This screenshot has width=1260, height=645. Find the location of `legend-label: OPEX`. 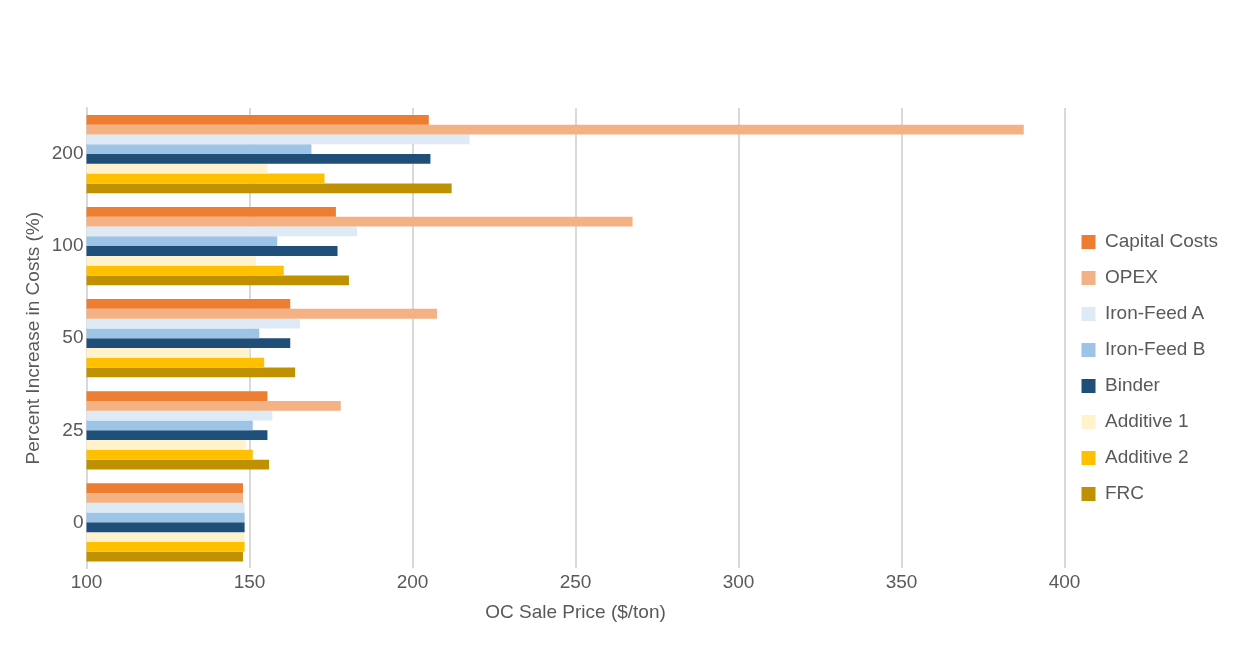

legend-label: OPEX is located at coordinates (1132, 277).